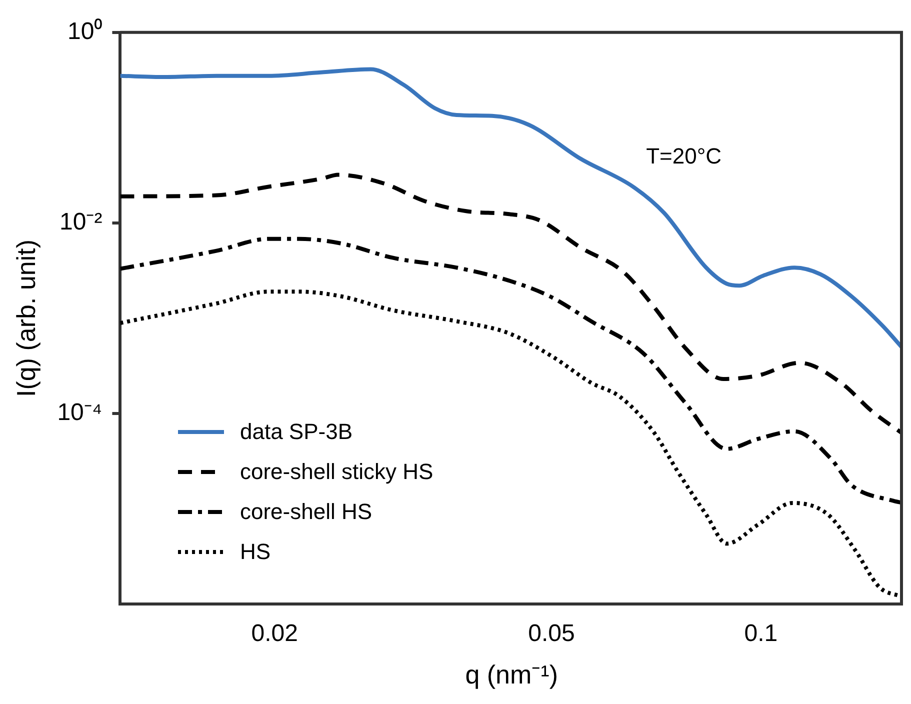  What do you see at coordinates (274, 634) in the screenshot?
I see `x-tick-label: 0.02` at bounding box center [274, 634].